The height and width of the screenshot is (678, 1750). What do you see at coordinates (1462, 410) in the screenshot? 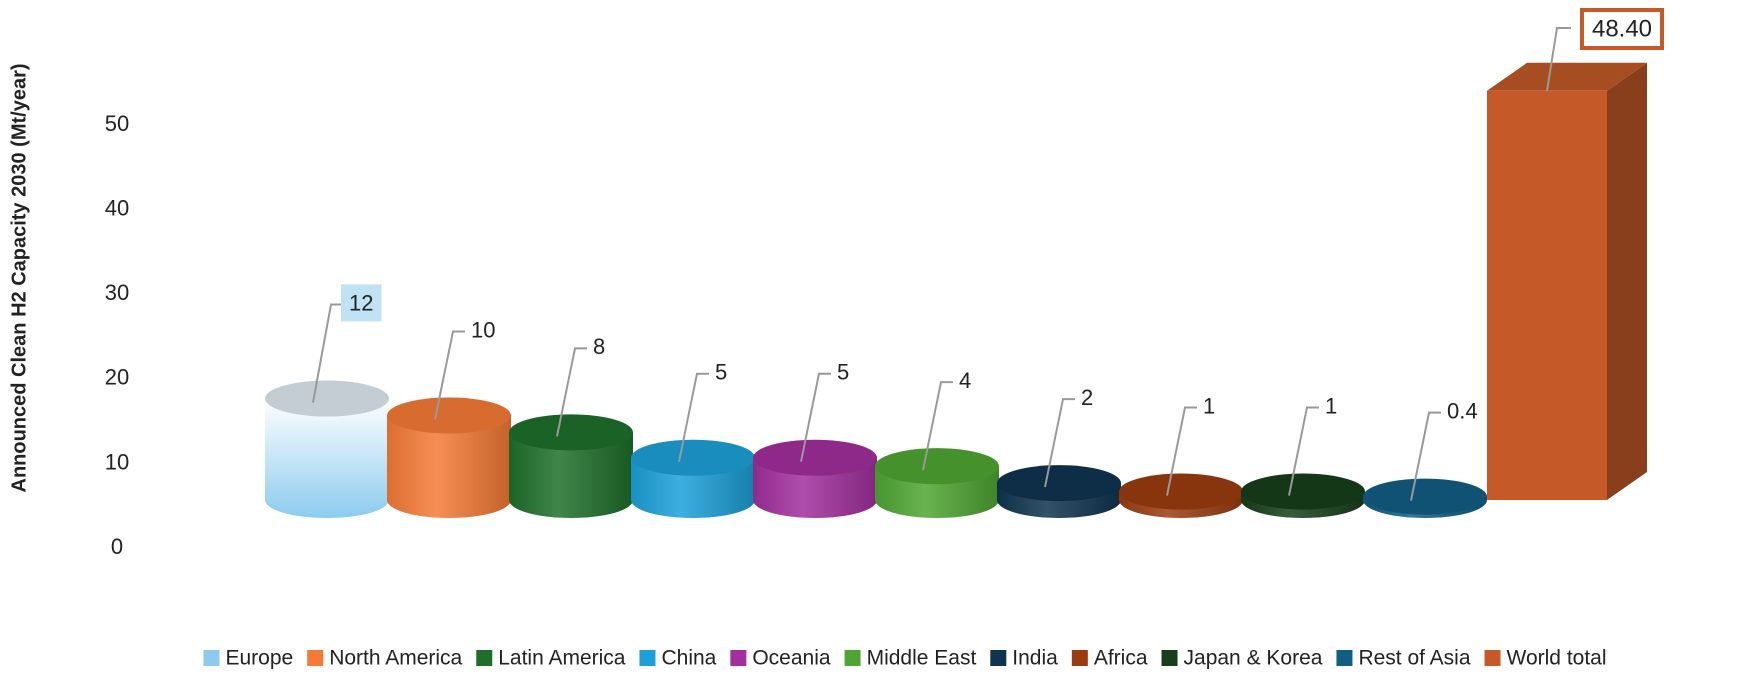
I see `data-label: 0.4` at bounding box center [1462, 410].